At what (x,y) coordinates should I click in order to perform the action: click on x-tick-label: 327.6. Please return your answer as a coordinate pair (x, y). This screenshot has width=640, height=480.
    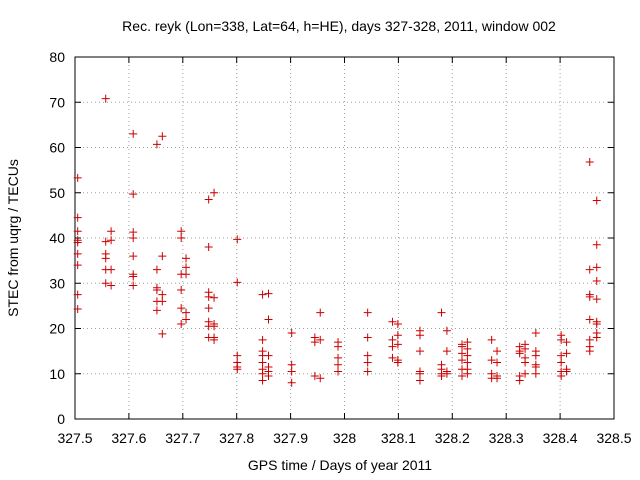
    Looking at the image, I should click on (128, 438).